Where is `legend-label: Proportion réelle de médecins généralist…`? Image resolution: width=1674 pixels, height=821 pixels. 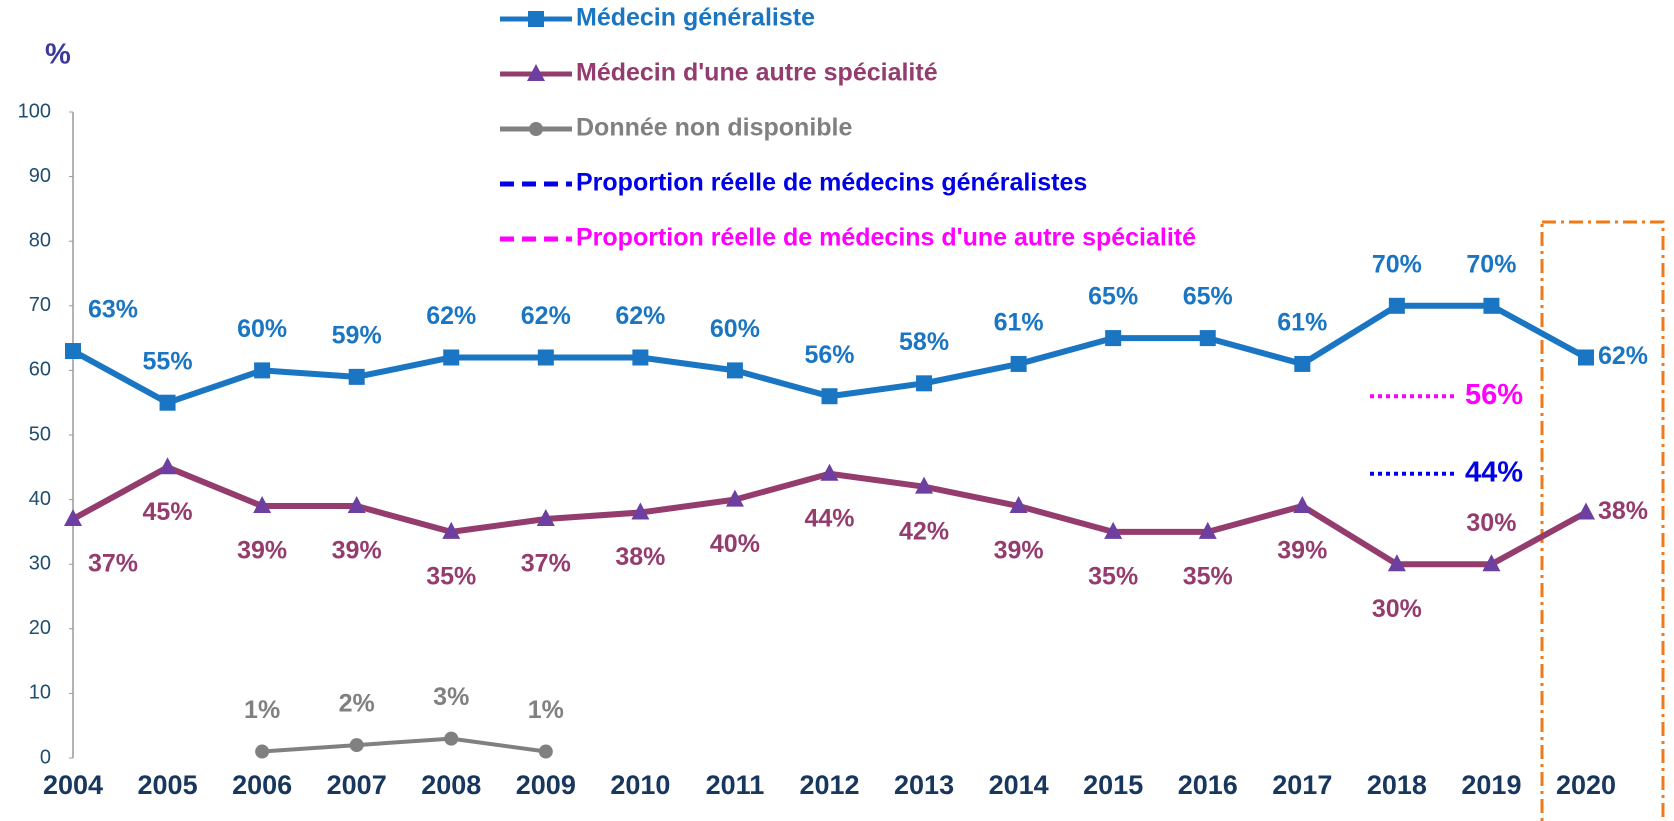
legend-label: Proportion réelle de médecins généralist… is located at coordinates (831, 183).